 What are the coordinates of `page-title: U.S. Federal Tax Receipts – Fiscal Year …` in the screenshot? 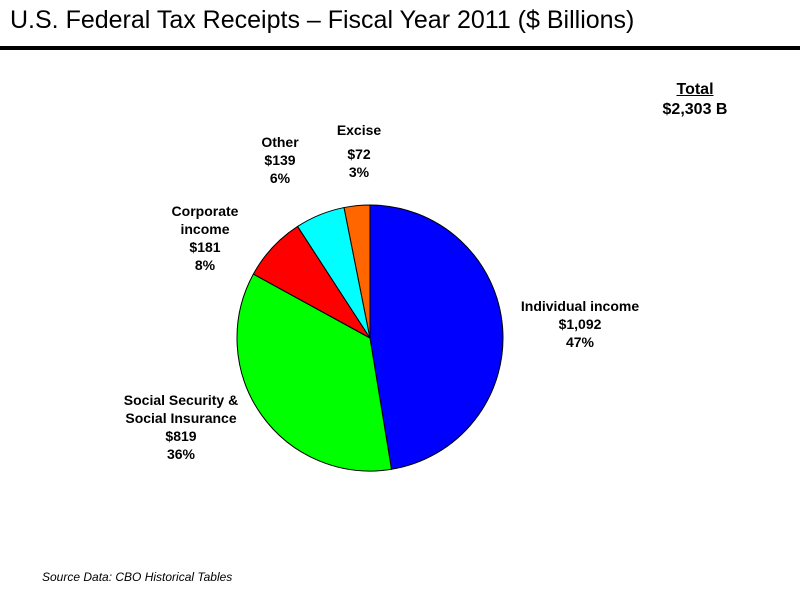 It's located at (322, 20).